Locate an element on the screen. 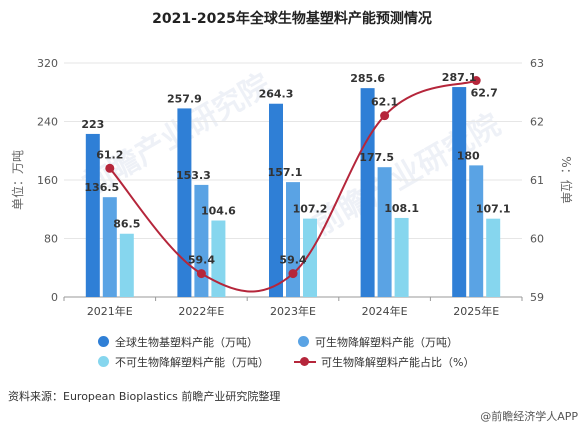 This screenshot has height=429, width=584. share-value-label: 62.1 is located at coordinates (384, 102).